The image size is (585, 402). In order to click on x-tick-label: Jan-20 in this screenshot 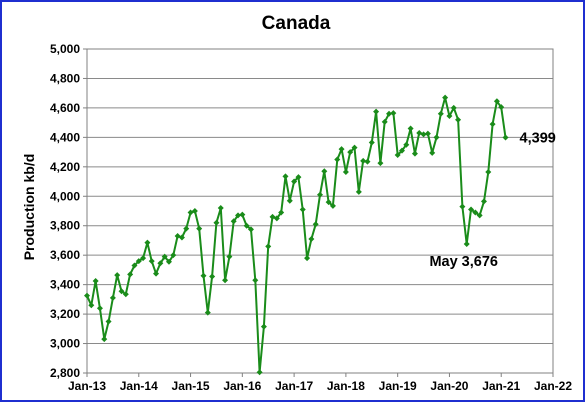, I will do `click(449, 386)`.